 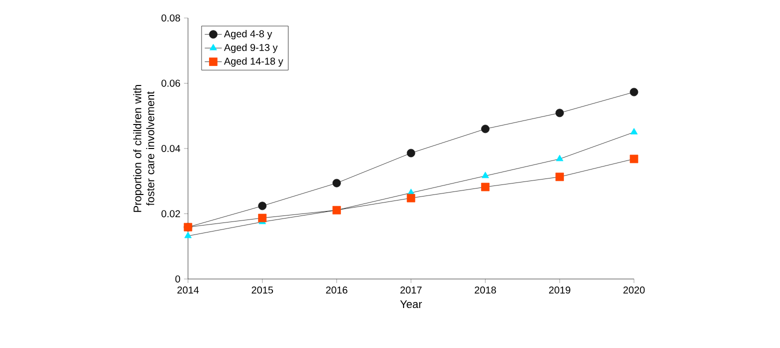 I want to click on x-tick-label: 2016, so click(x=337, y=290).